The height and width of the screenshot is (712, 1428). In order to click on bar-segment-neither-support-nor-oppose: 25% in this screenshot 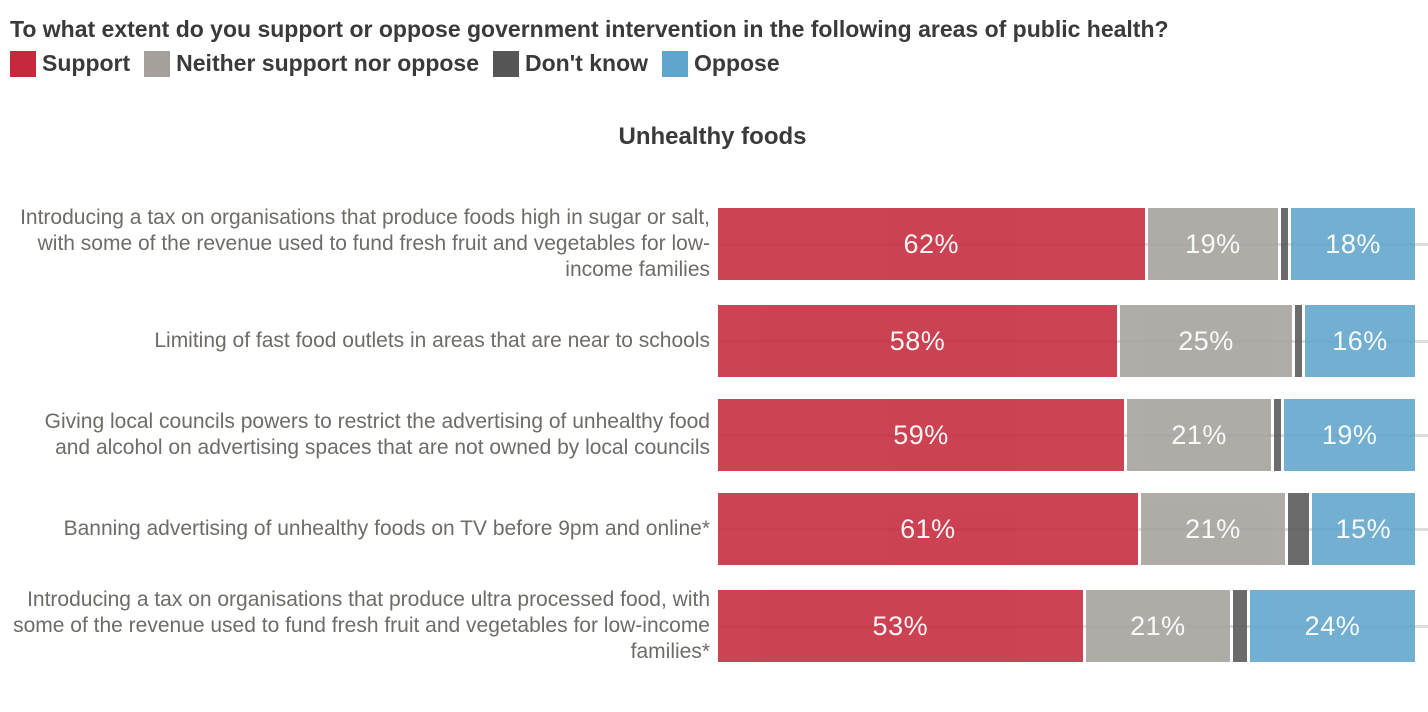, I will do `click(1206, 341)`.